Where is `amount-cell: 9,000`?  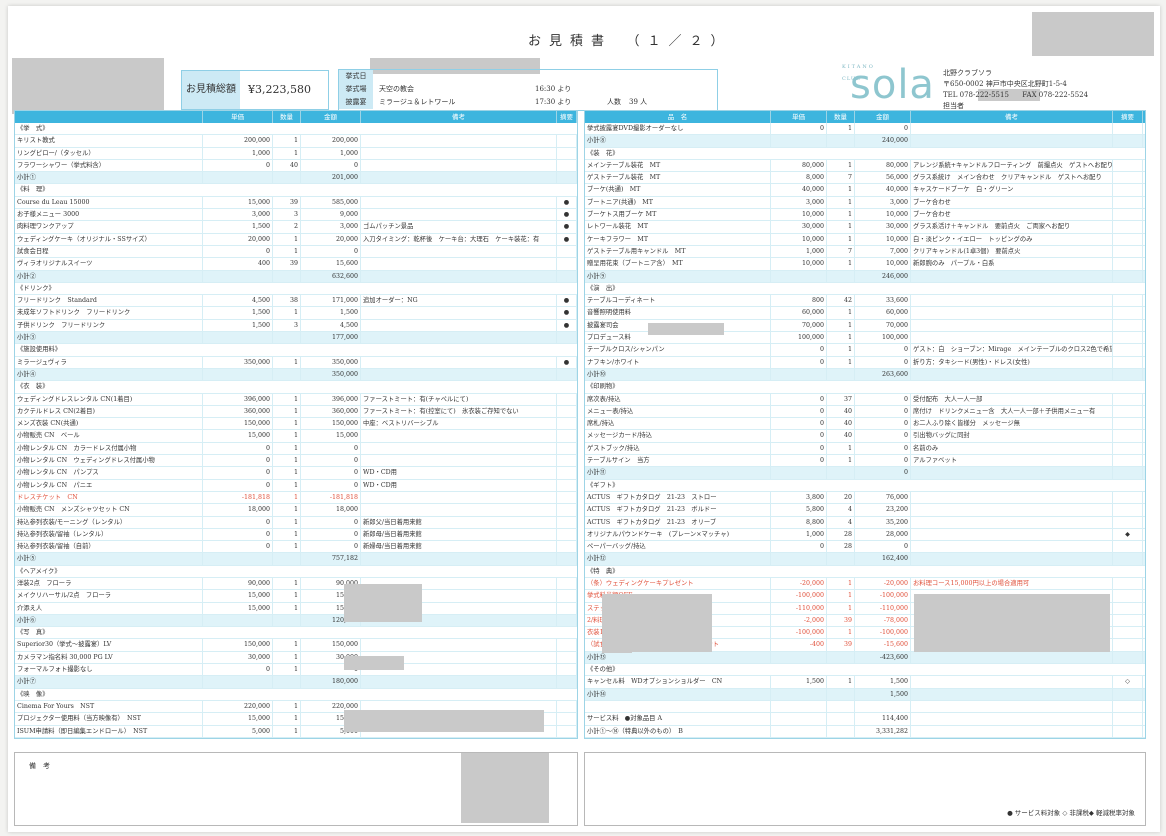 amount-cell: 9,000 is located at coordinates (331, 215).